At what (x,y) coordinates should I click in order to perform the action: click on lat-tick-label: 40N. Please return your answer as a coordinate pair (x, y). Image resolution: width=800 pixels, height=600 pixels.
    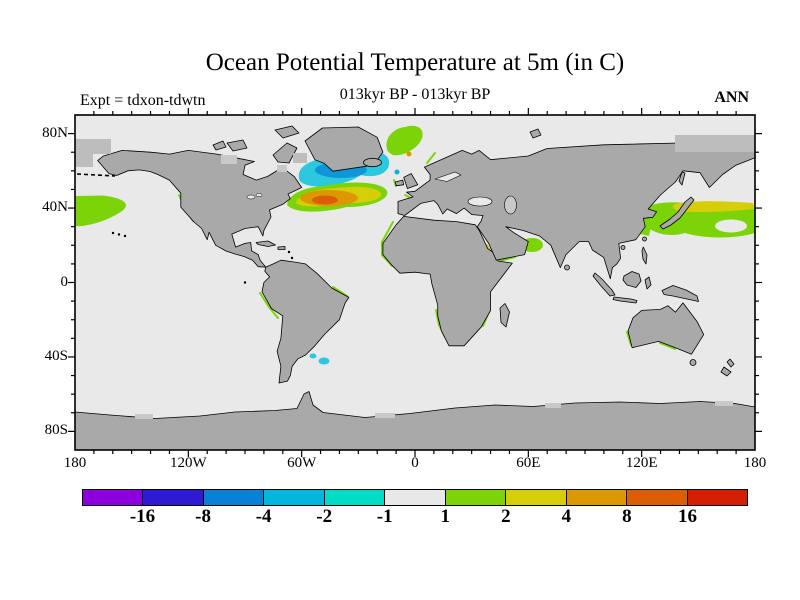
    Looking at the image, I should click on (55, 207).